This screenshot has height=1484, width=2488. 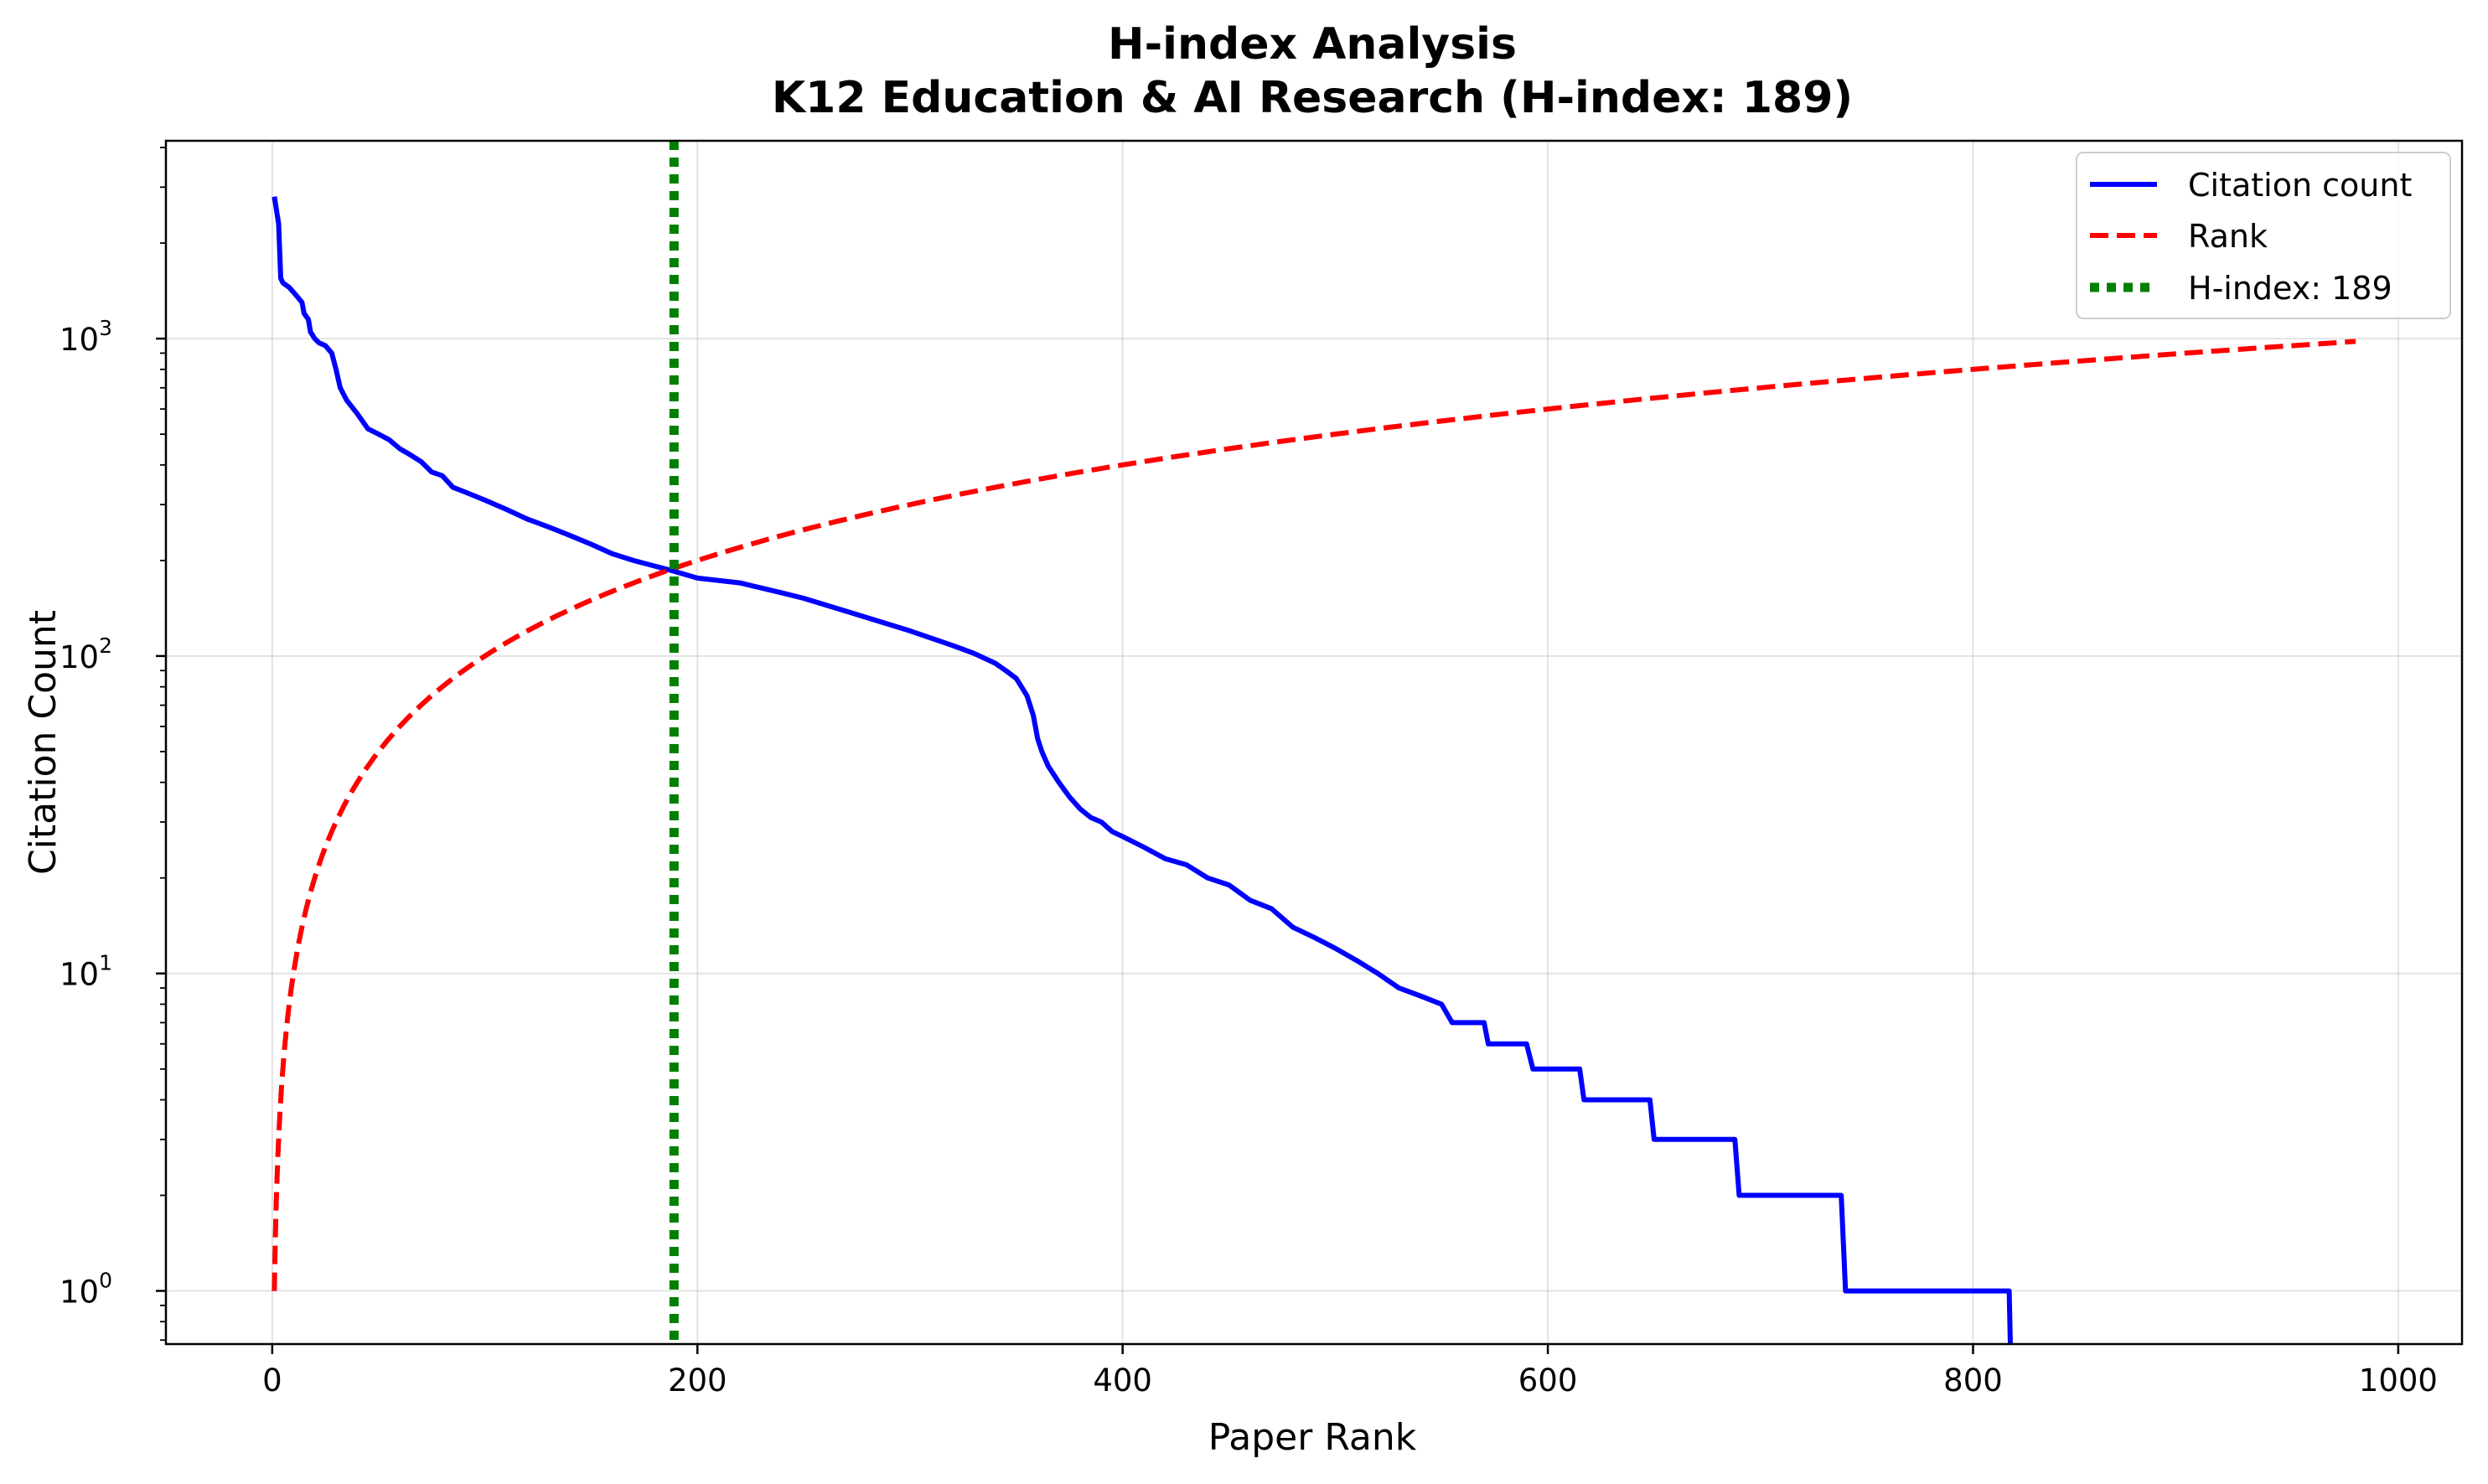 What do you see at coordinates (85, 972) in the screenshot?
I see `y-tick-label: 10¹` at bounding box center [85, 972].